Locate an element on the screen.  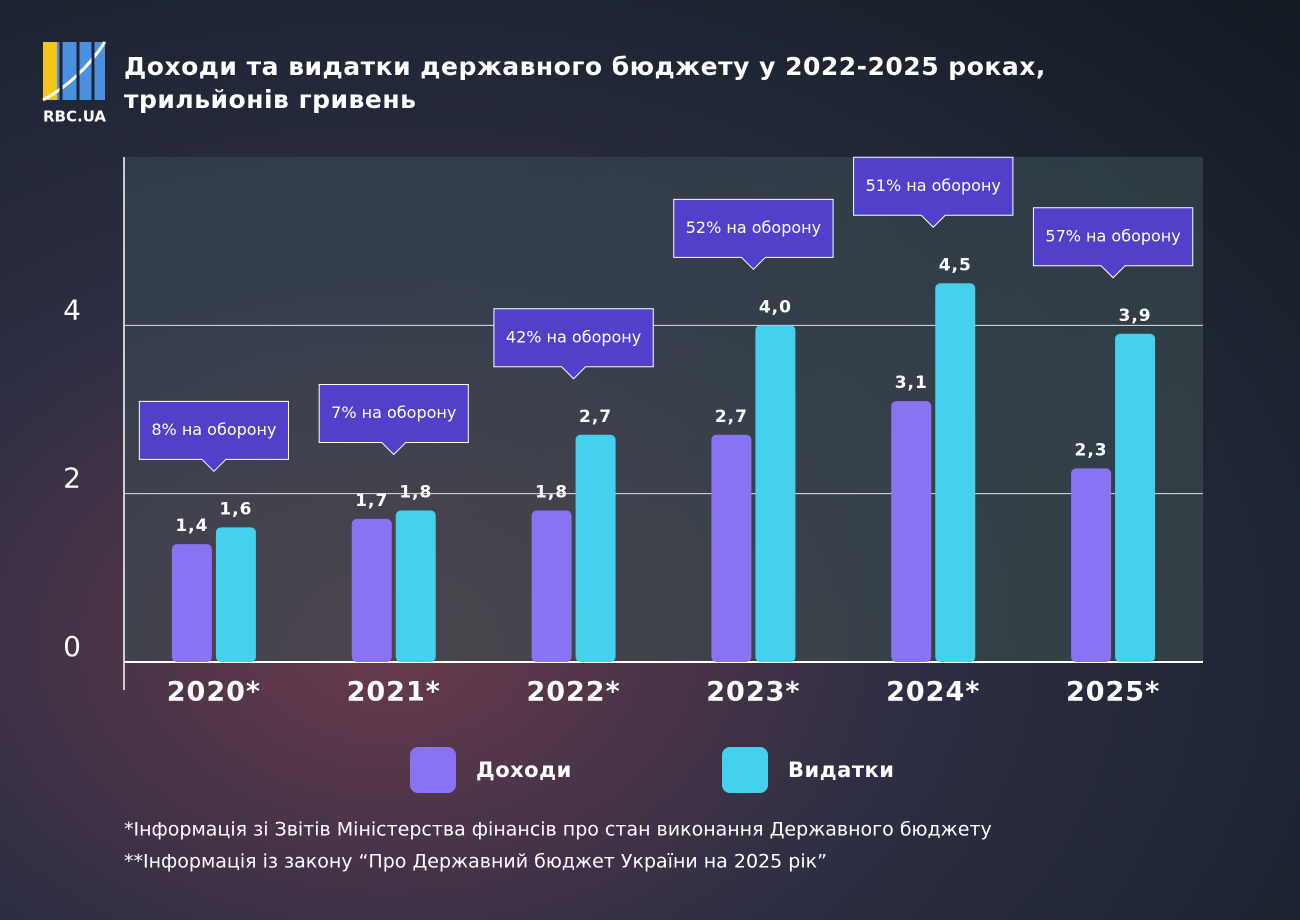
annotation: 52% на оборону is located at coordinates (753, 227).